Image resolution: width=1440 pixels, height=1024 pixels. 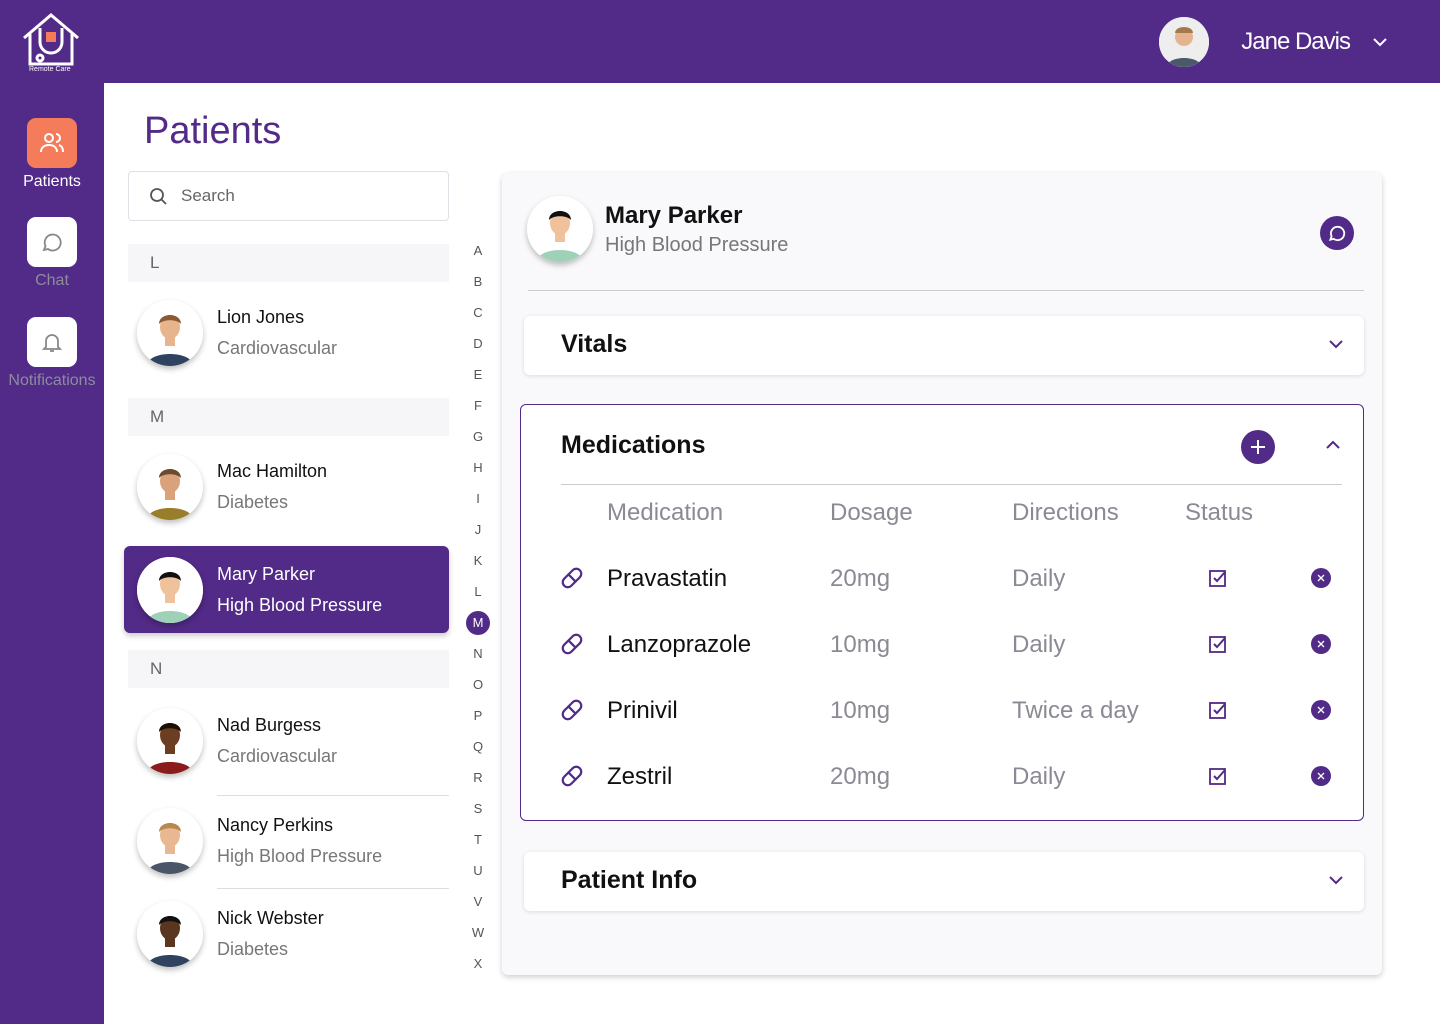 What do you see at coordinates (665, 512) in the screenshot?
I see `column-header-medication: Medication` at bounding box center [665, 512].